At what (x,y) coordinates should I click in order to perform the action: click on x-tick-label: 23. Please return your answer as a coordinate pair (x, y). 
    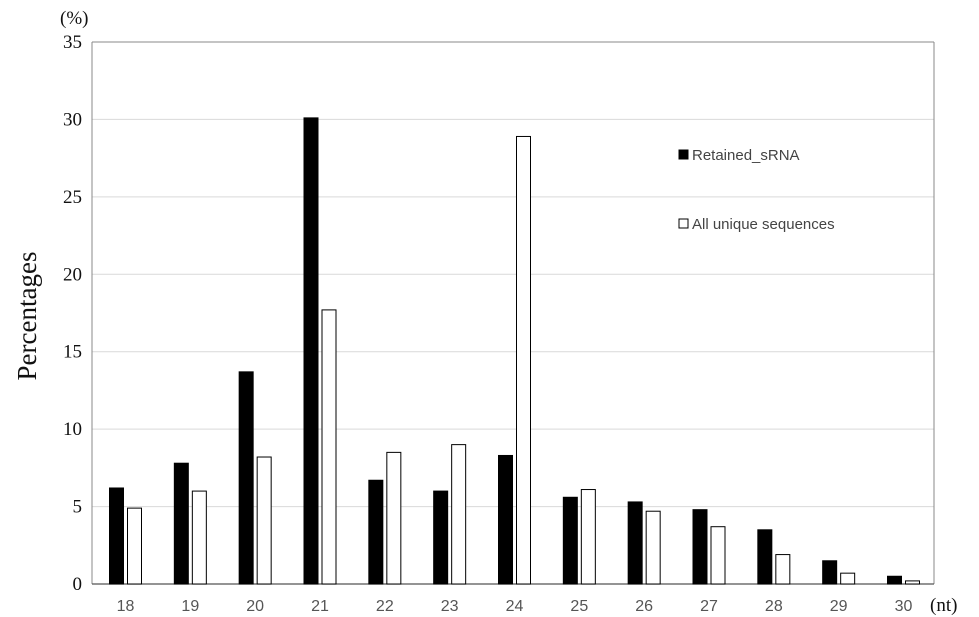
    Looking at the image, I should click on (450, 606).